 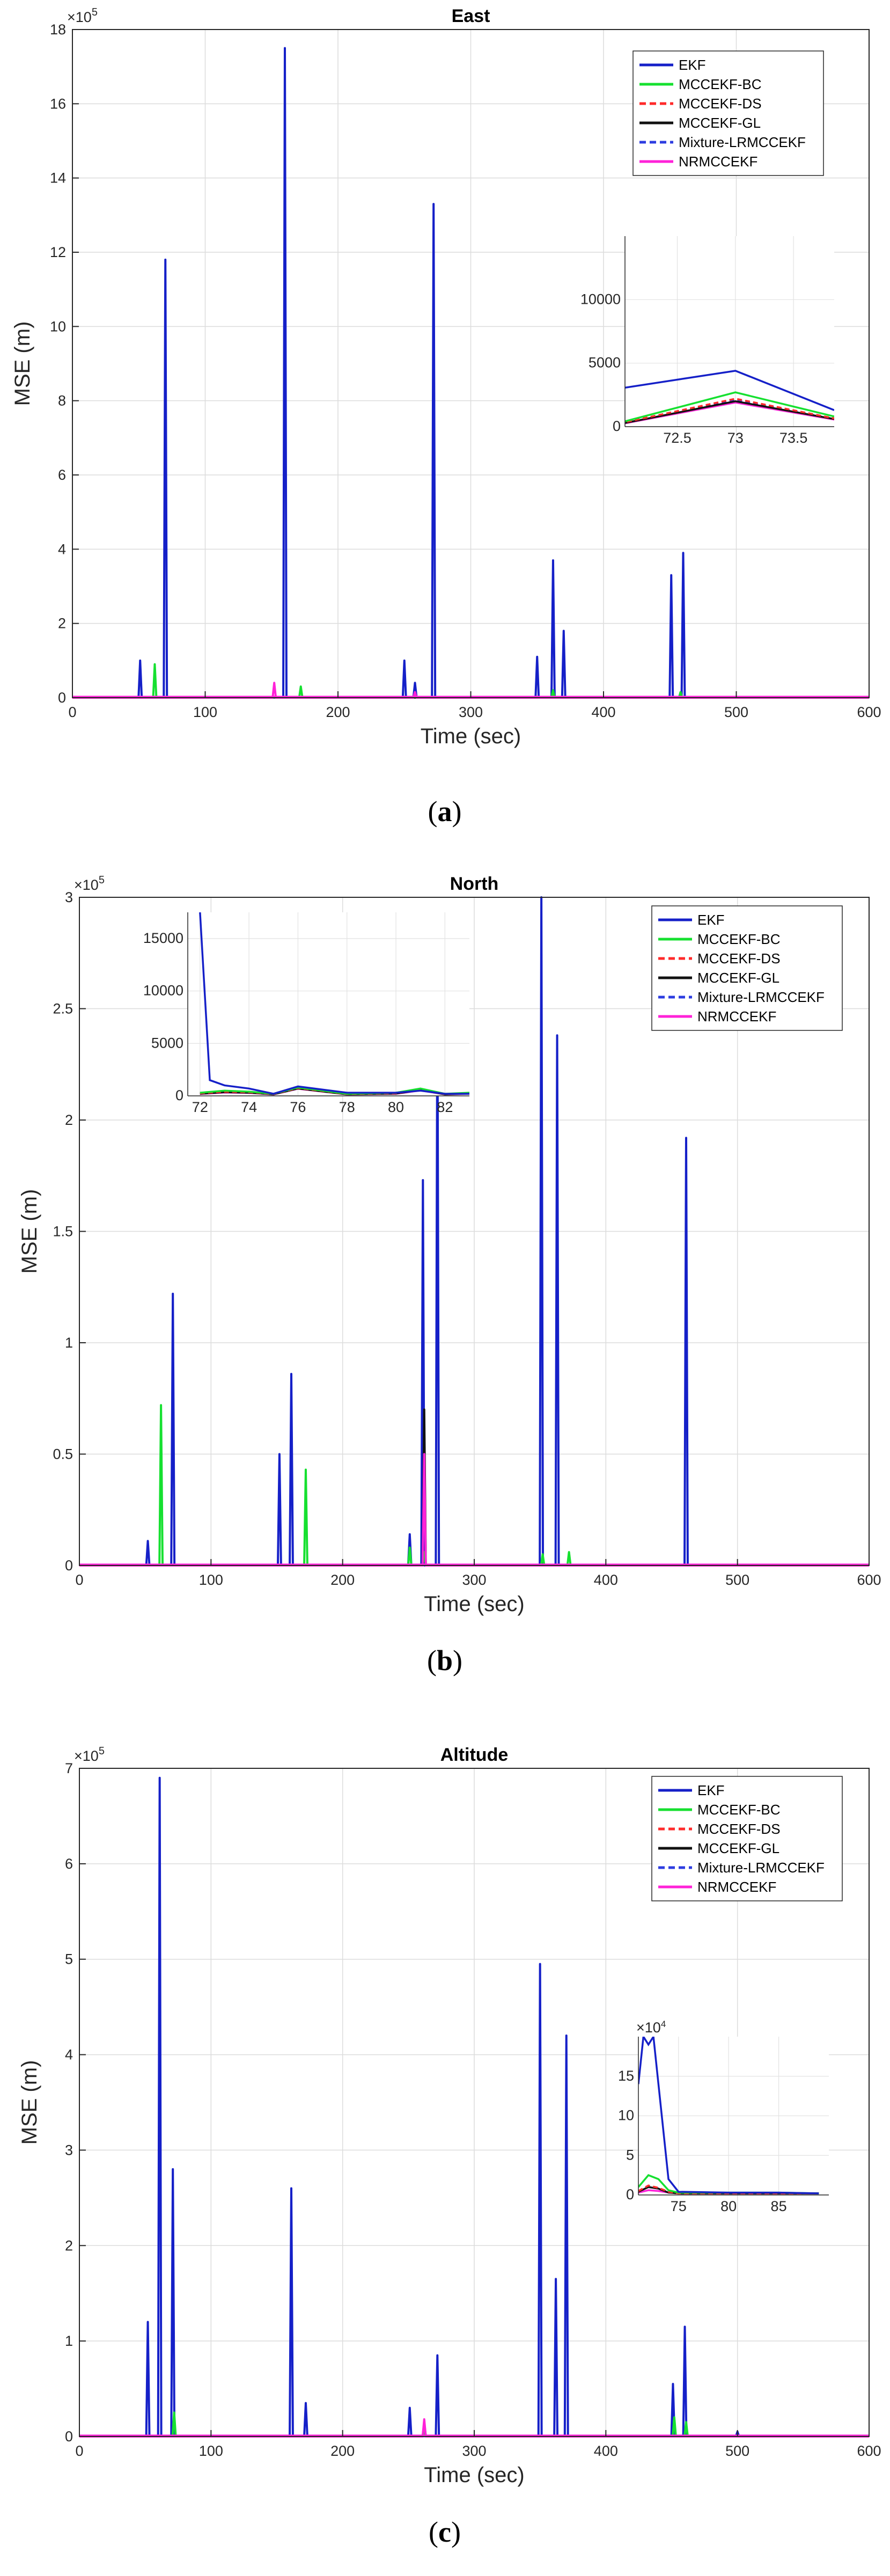 What do you see at coordinates (58, 104) in the screenshot?
I see `y-tick-label: 16` at bounding box center [58, 104].